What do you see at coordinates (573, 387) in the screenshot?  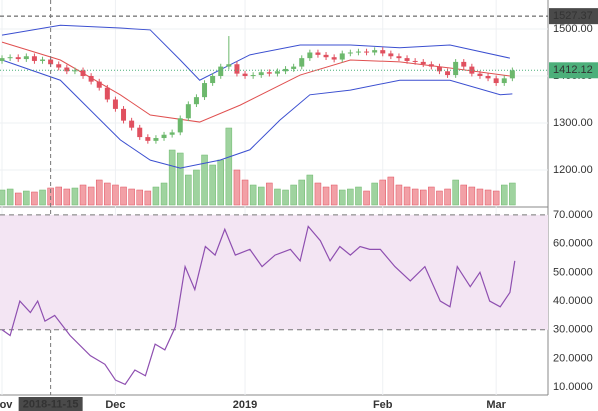 I see `y-tick-label: 10.0000` at bounding box center [573, 387].